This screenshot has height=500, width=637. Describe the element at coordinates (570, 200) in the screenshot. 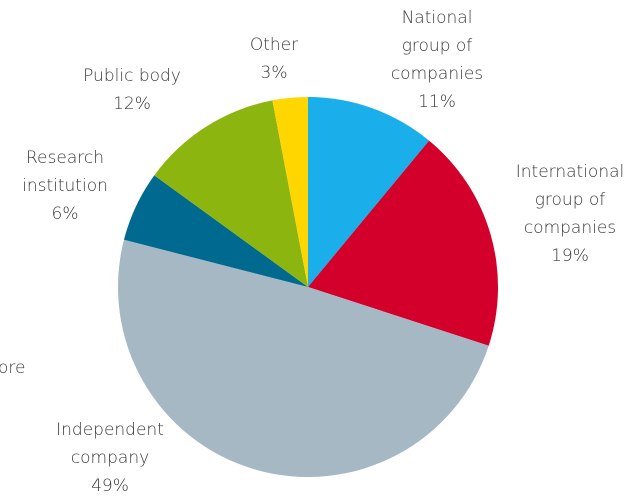

I see `category-label: International group of companies` at that location.